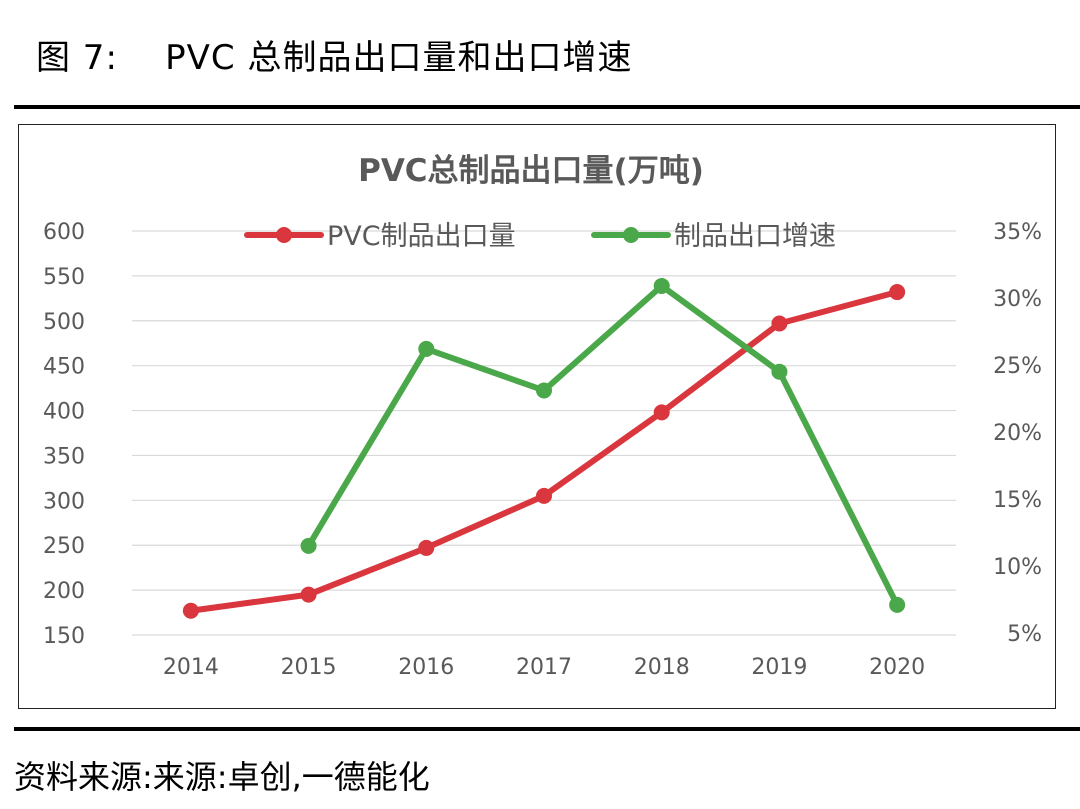 This screenshot has width=1080, height=809. I want to click on bottom-rule, so click(547, 729).